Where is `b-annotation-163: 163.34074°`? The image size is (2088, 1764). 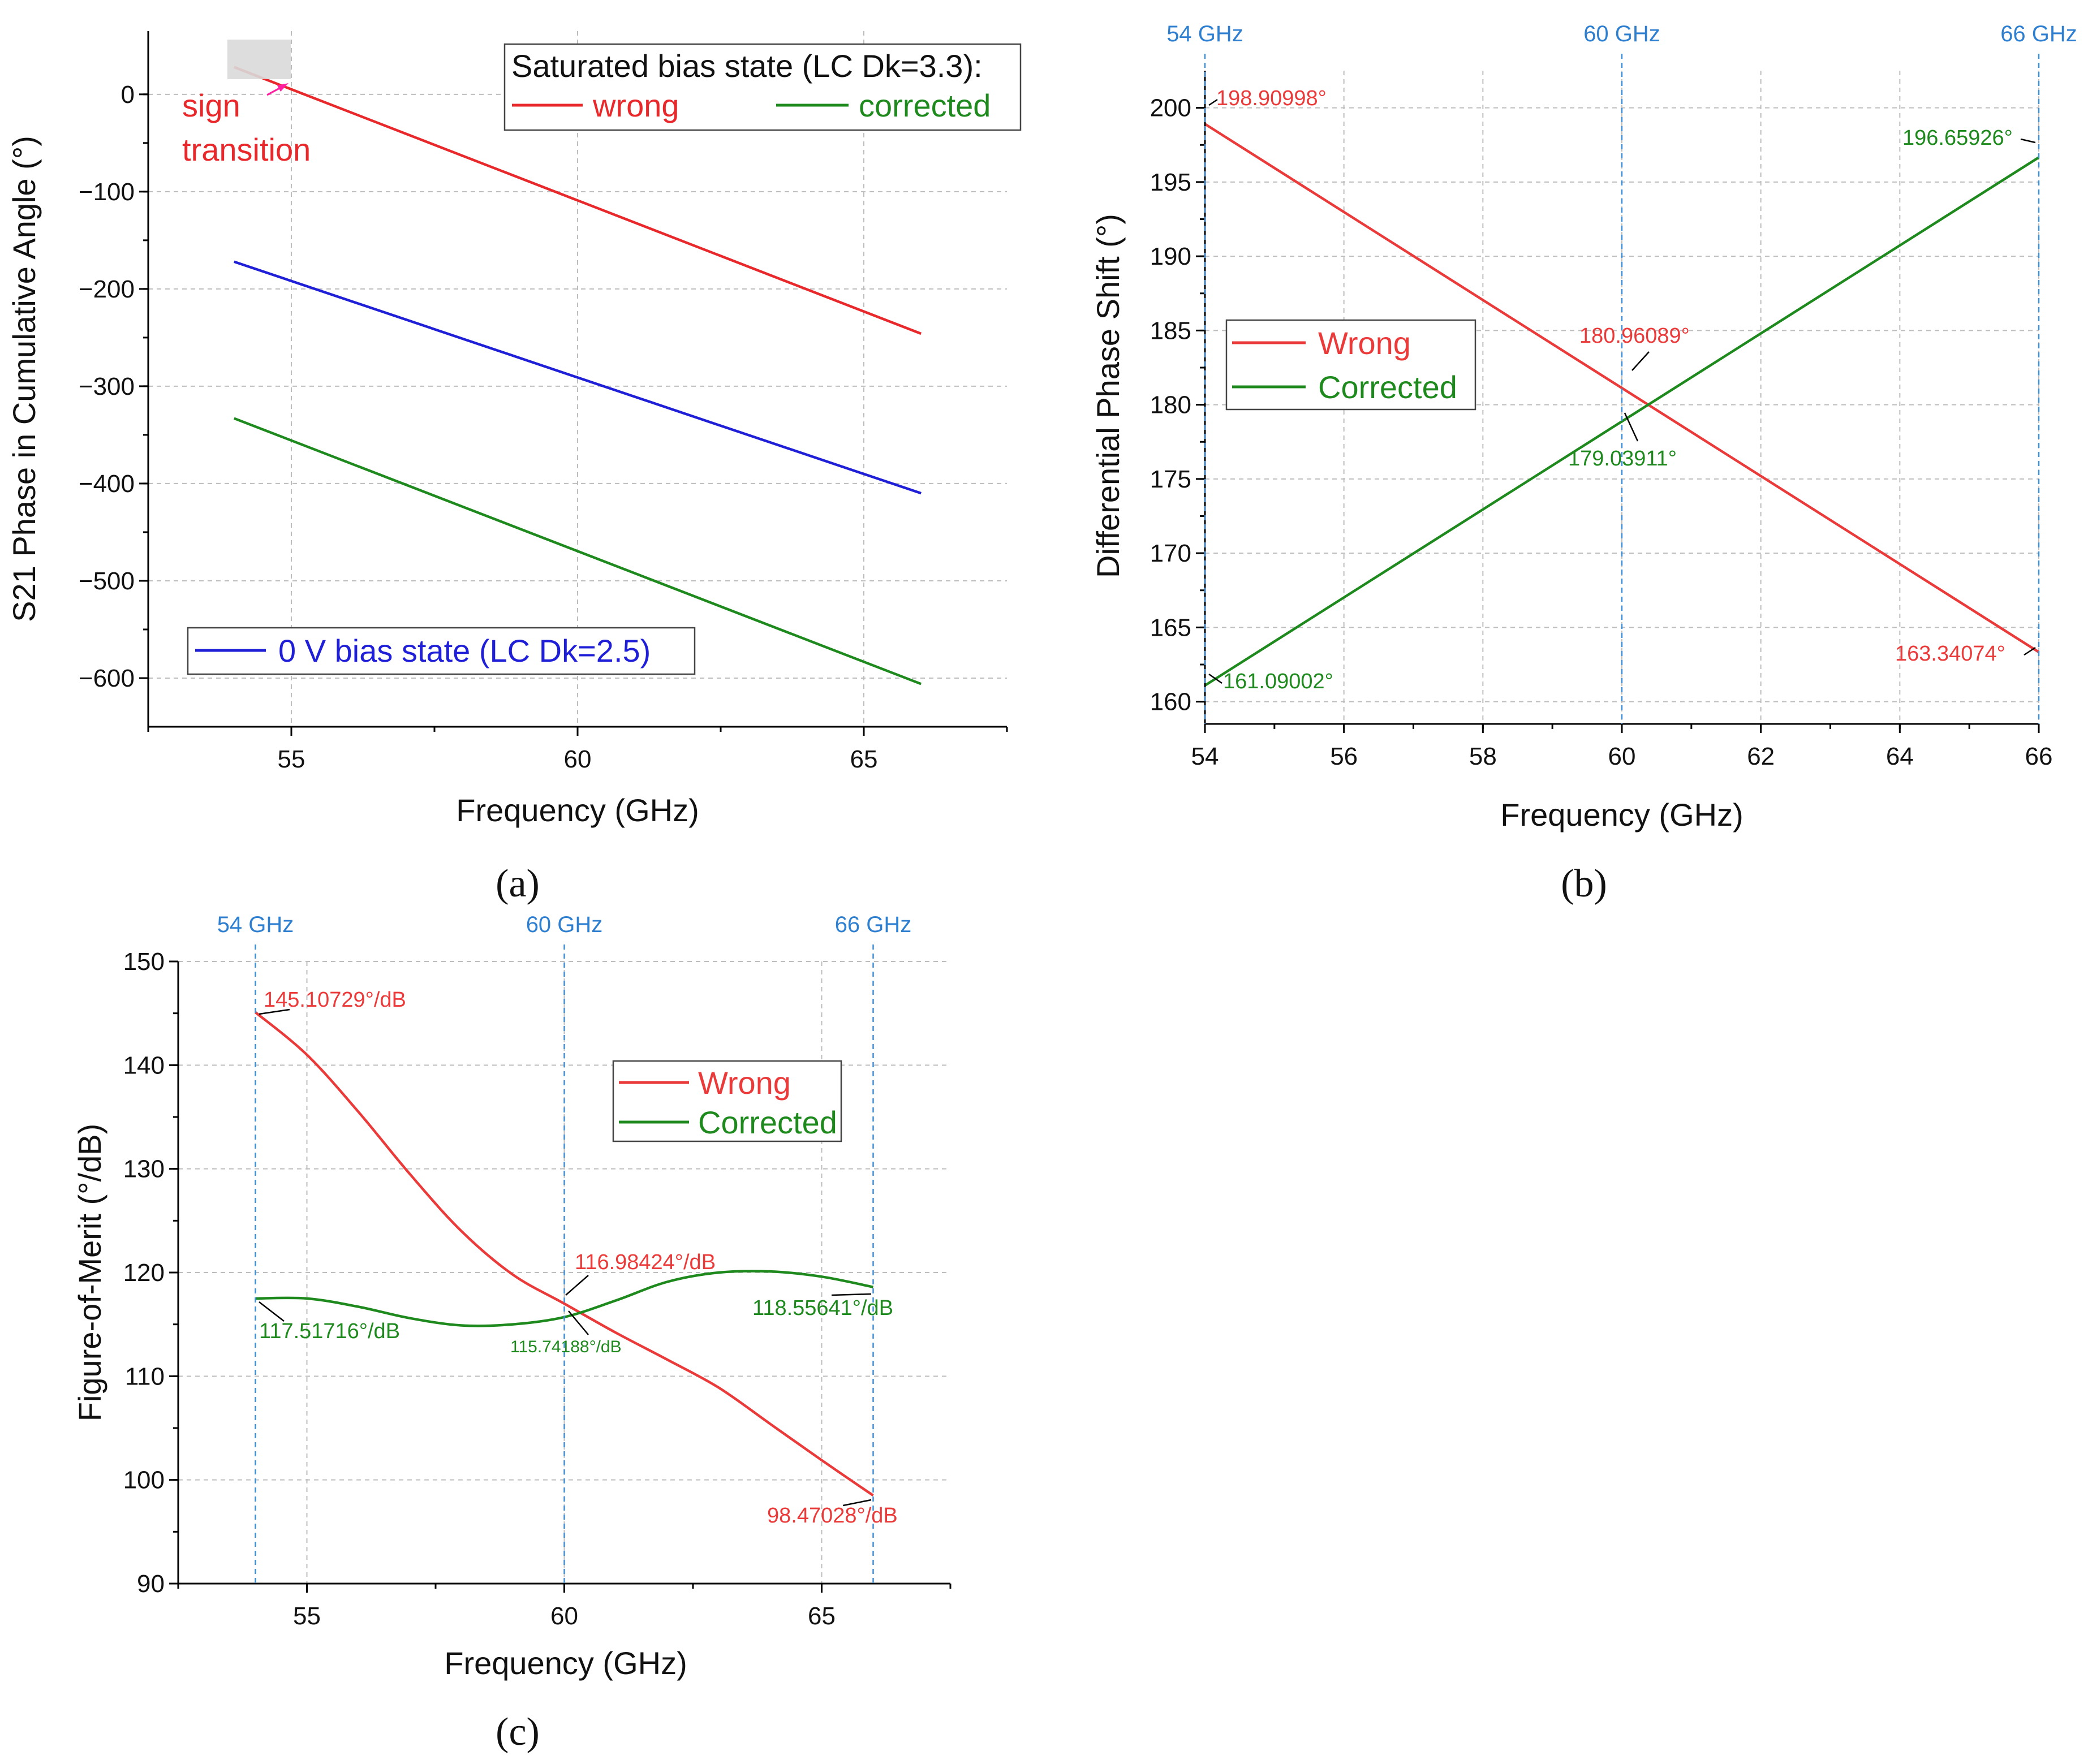
b-annotation-163: 163.34074° is located at coordinates (1950, 654).